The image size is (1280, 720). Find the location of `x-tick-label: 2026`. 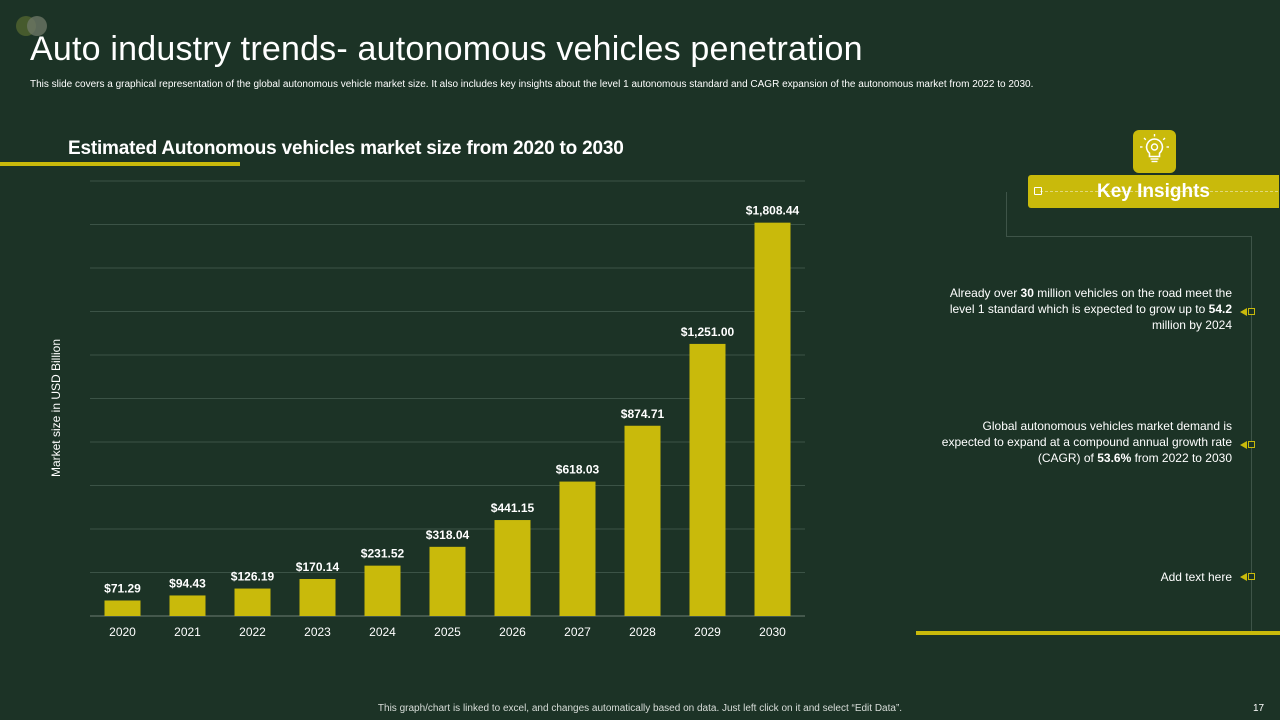

x-tick-label: 2026 is located at coordinates (512, 632).